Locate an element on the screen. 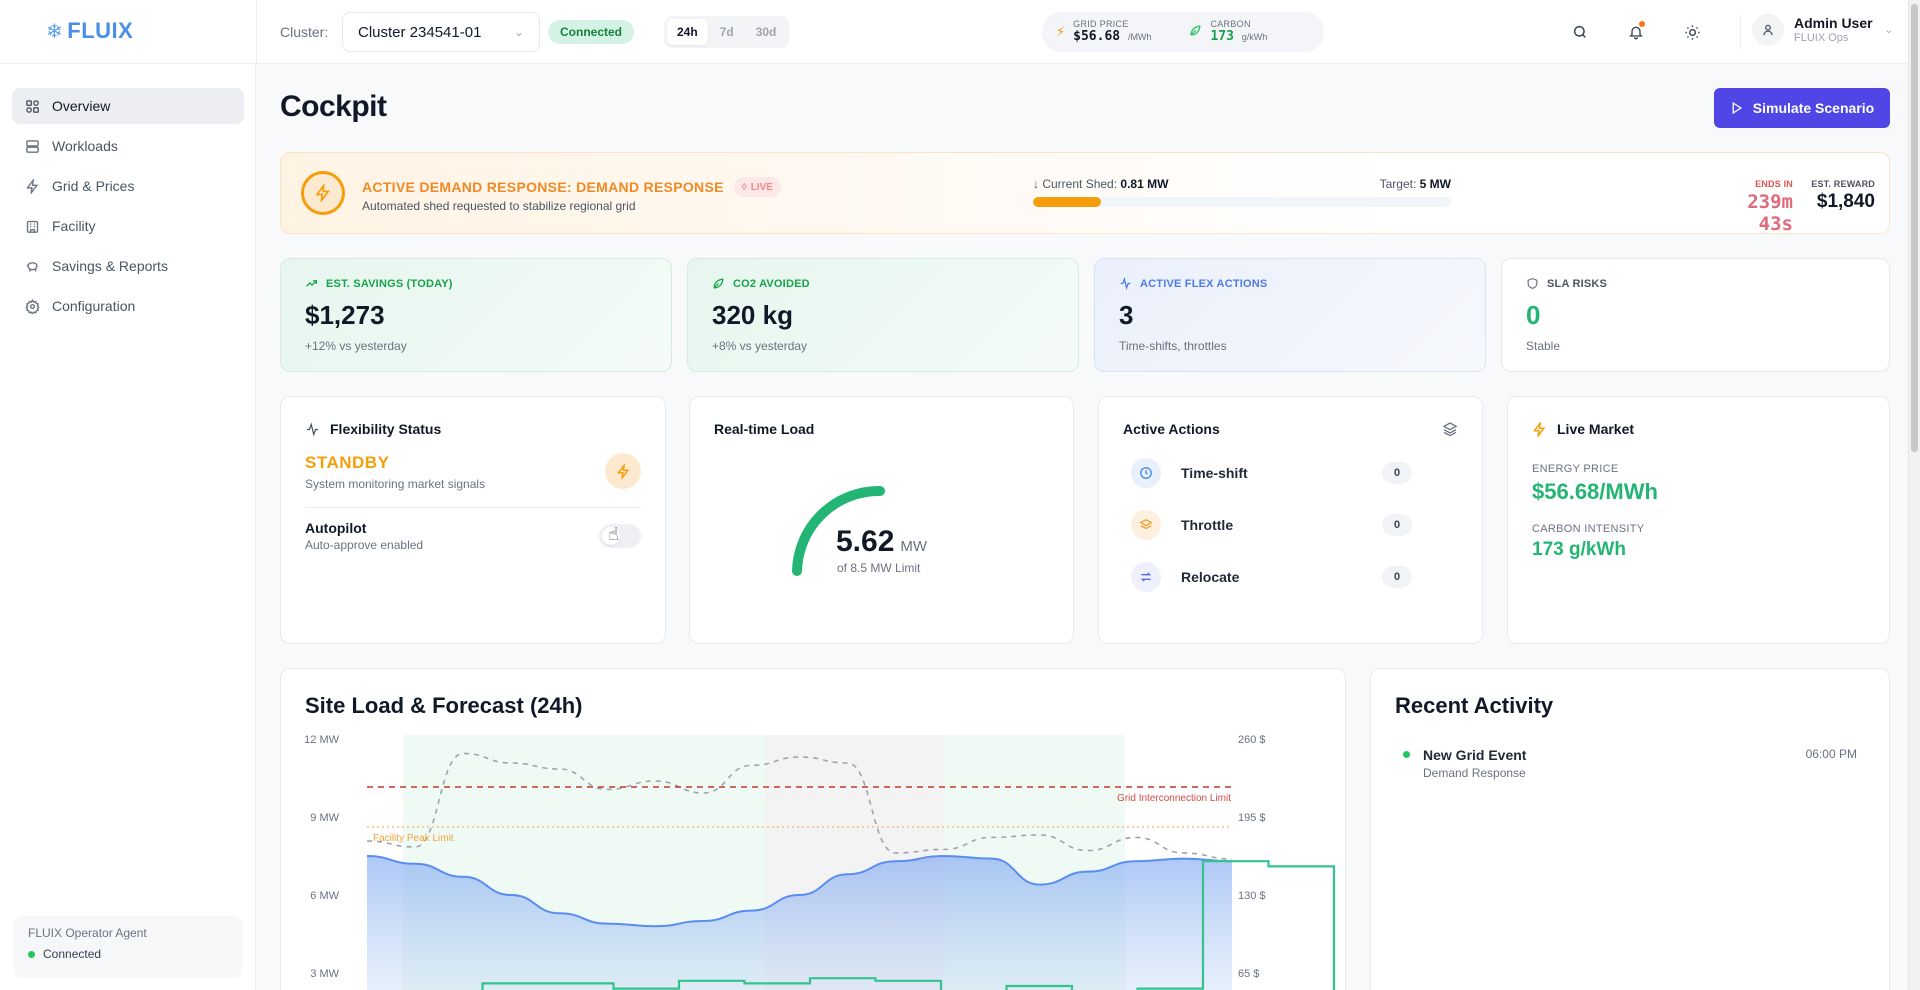 Image resolution: width=1920 pixels, height=990 pixels. scrollbar is located at coordinates (1914, 495).